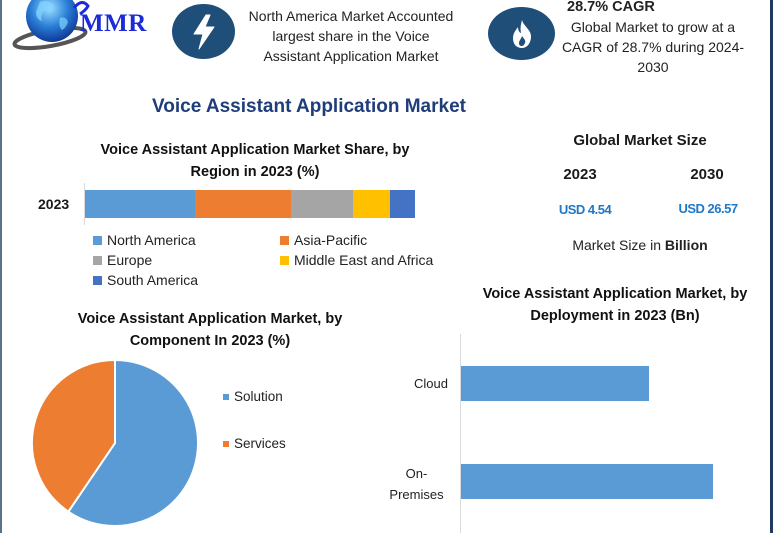 The width and height of the screenshot is (773, 533). I want to click on bar-label-line: On-, so click(416, 473).